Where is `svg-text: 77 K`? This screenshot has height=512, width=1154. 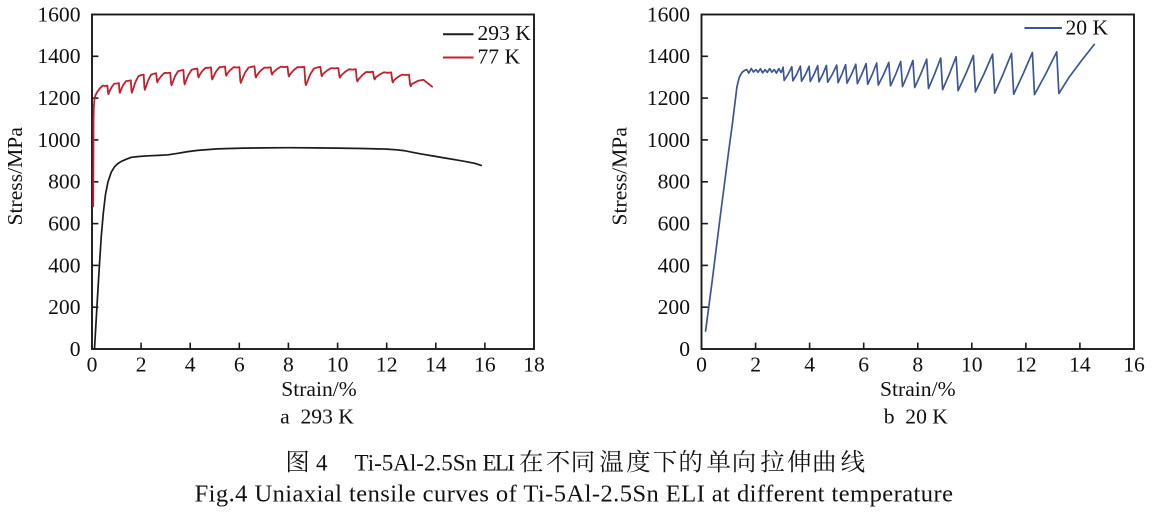 svg-text: 77 K is located at coordinates (499, 57).